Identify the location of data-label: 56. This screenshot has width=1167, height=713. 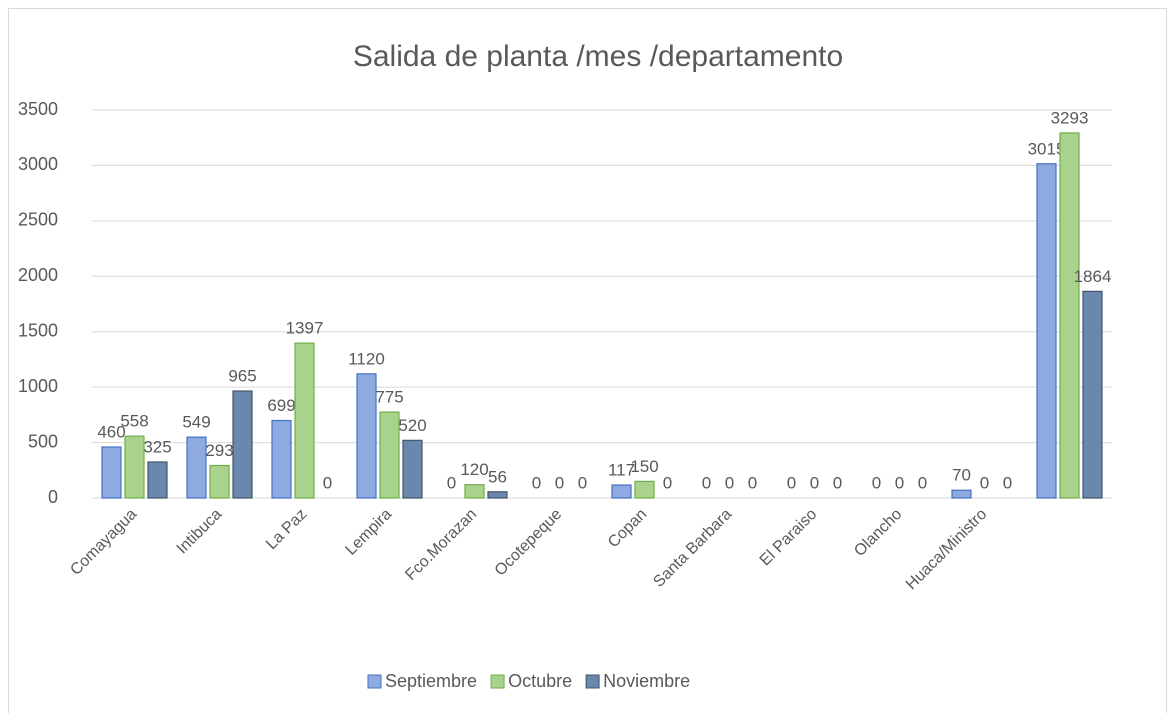
(497, 476).